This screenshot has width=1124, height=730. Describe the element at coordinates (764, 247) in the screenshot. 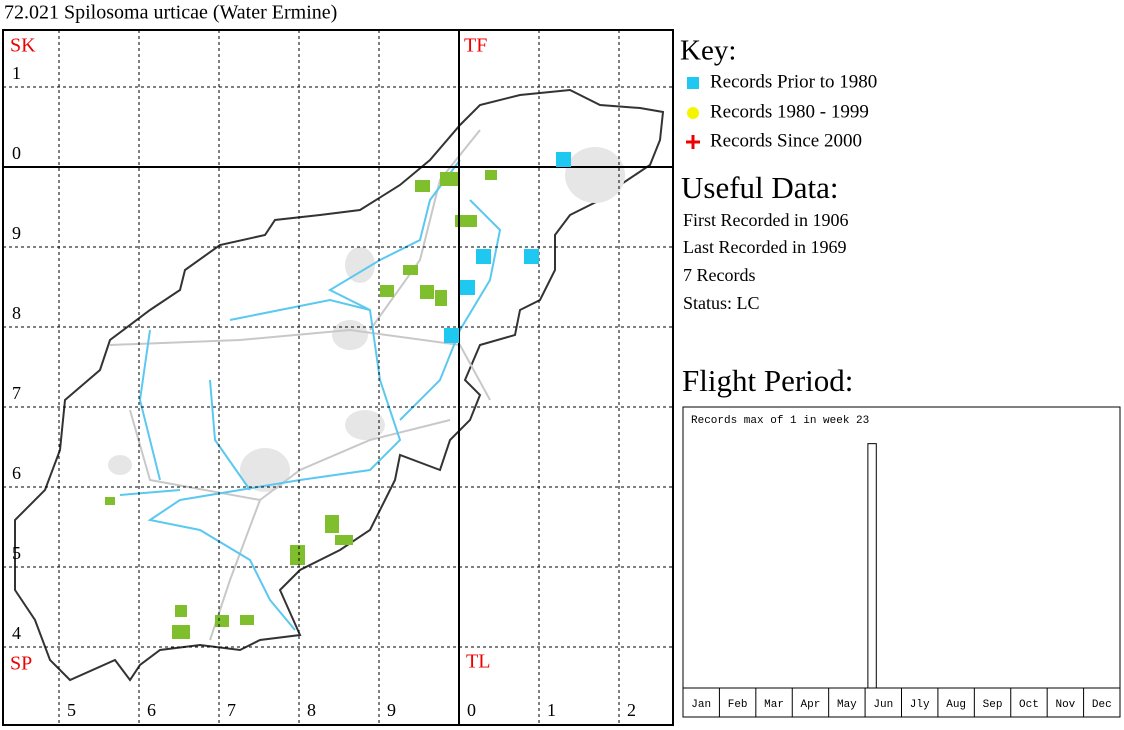

I see `useful-data-line: Last Recorded in 1969` at that location.